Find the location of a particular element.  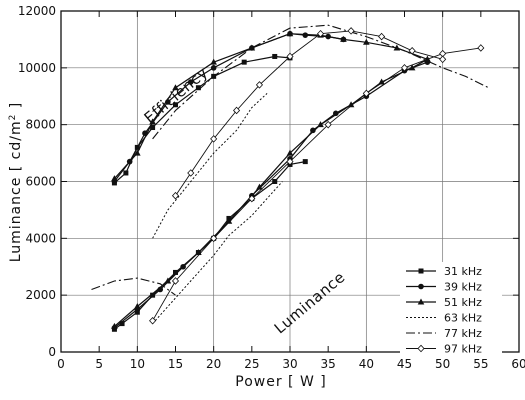

y-tick-label: 12000 is located at coordinates (37, 11).